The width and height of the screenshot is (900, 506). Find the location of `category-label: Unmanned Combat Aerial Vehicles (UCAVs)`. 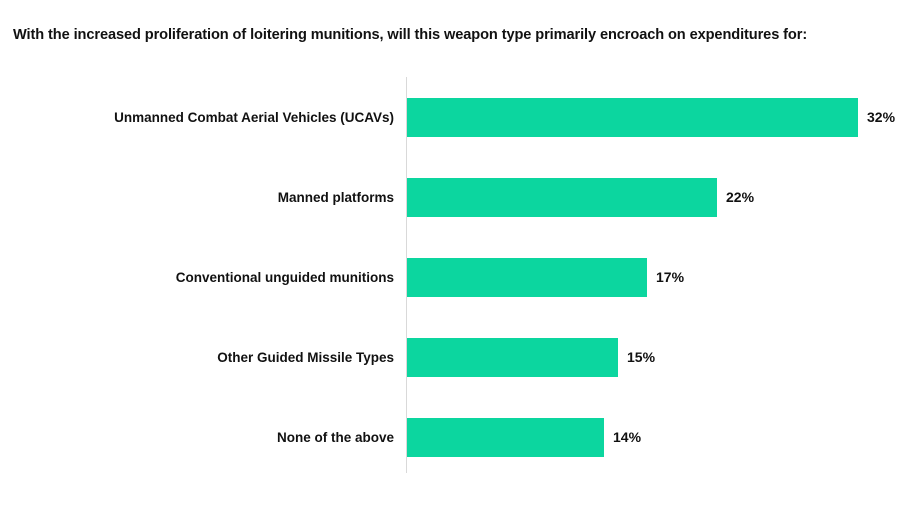

category-label: Unmanned Combat Aerial Vehicles (UCAVs) is located at coordinates (254, 117).